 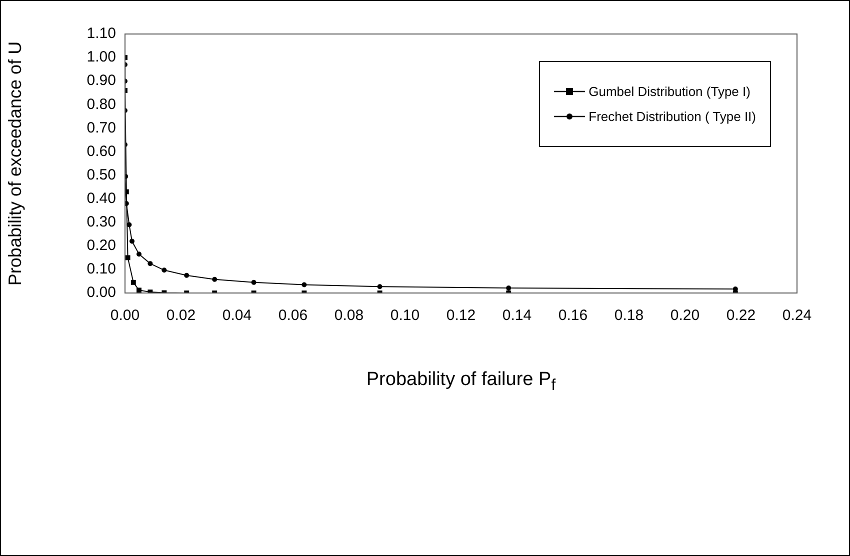 I want to click on y-tick-label: 0.10, so click(x=101, y=269).